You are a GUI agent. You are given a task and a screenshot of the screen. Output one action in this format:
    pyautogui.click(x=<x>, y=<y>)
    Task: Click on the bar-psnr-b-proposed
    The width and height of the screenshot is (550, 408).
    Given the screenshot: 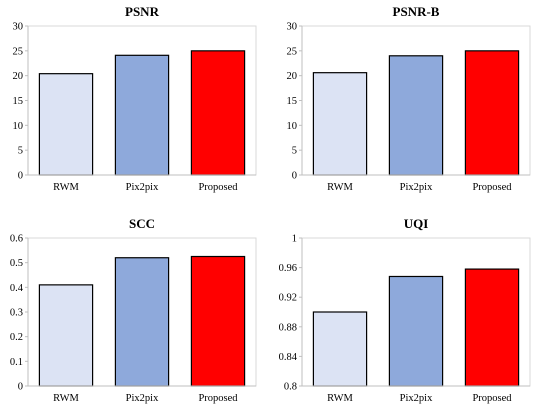 What is the action you would take?
    pyautogui.click(x=492, y=113)
    